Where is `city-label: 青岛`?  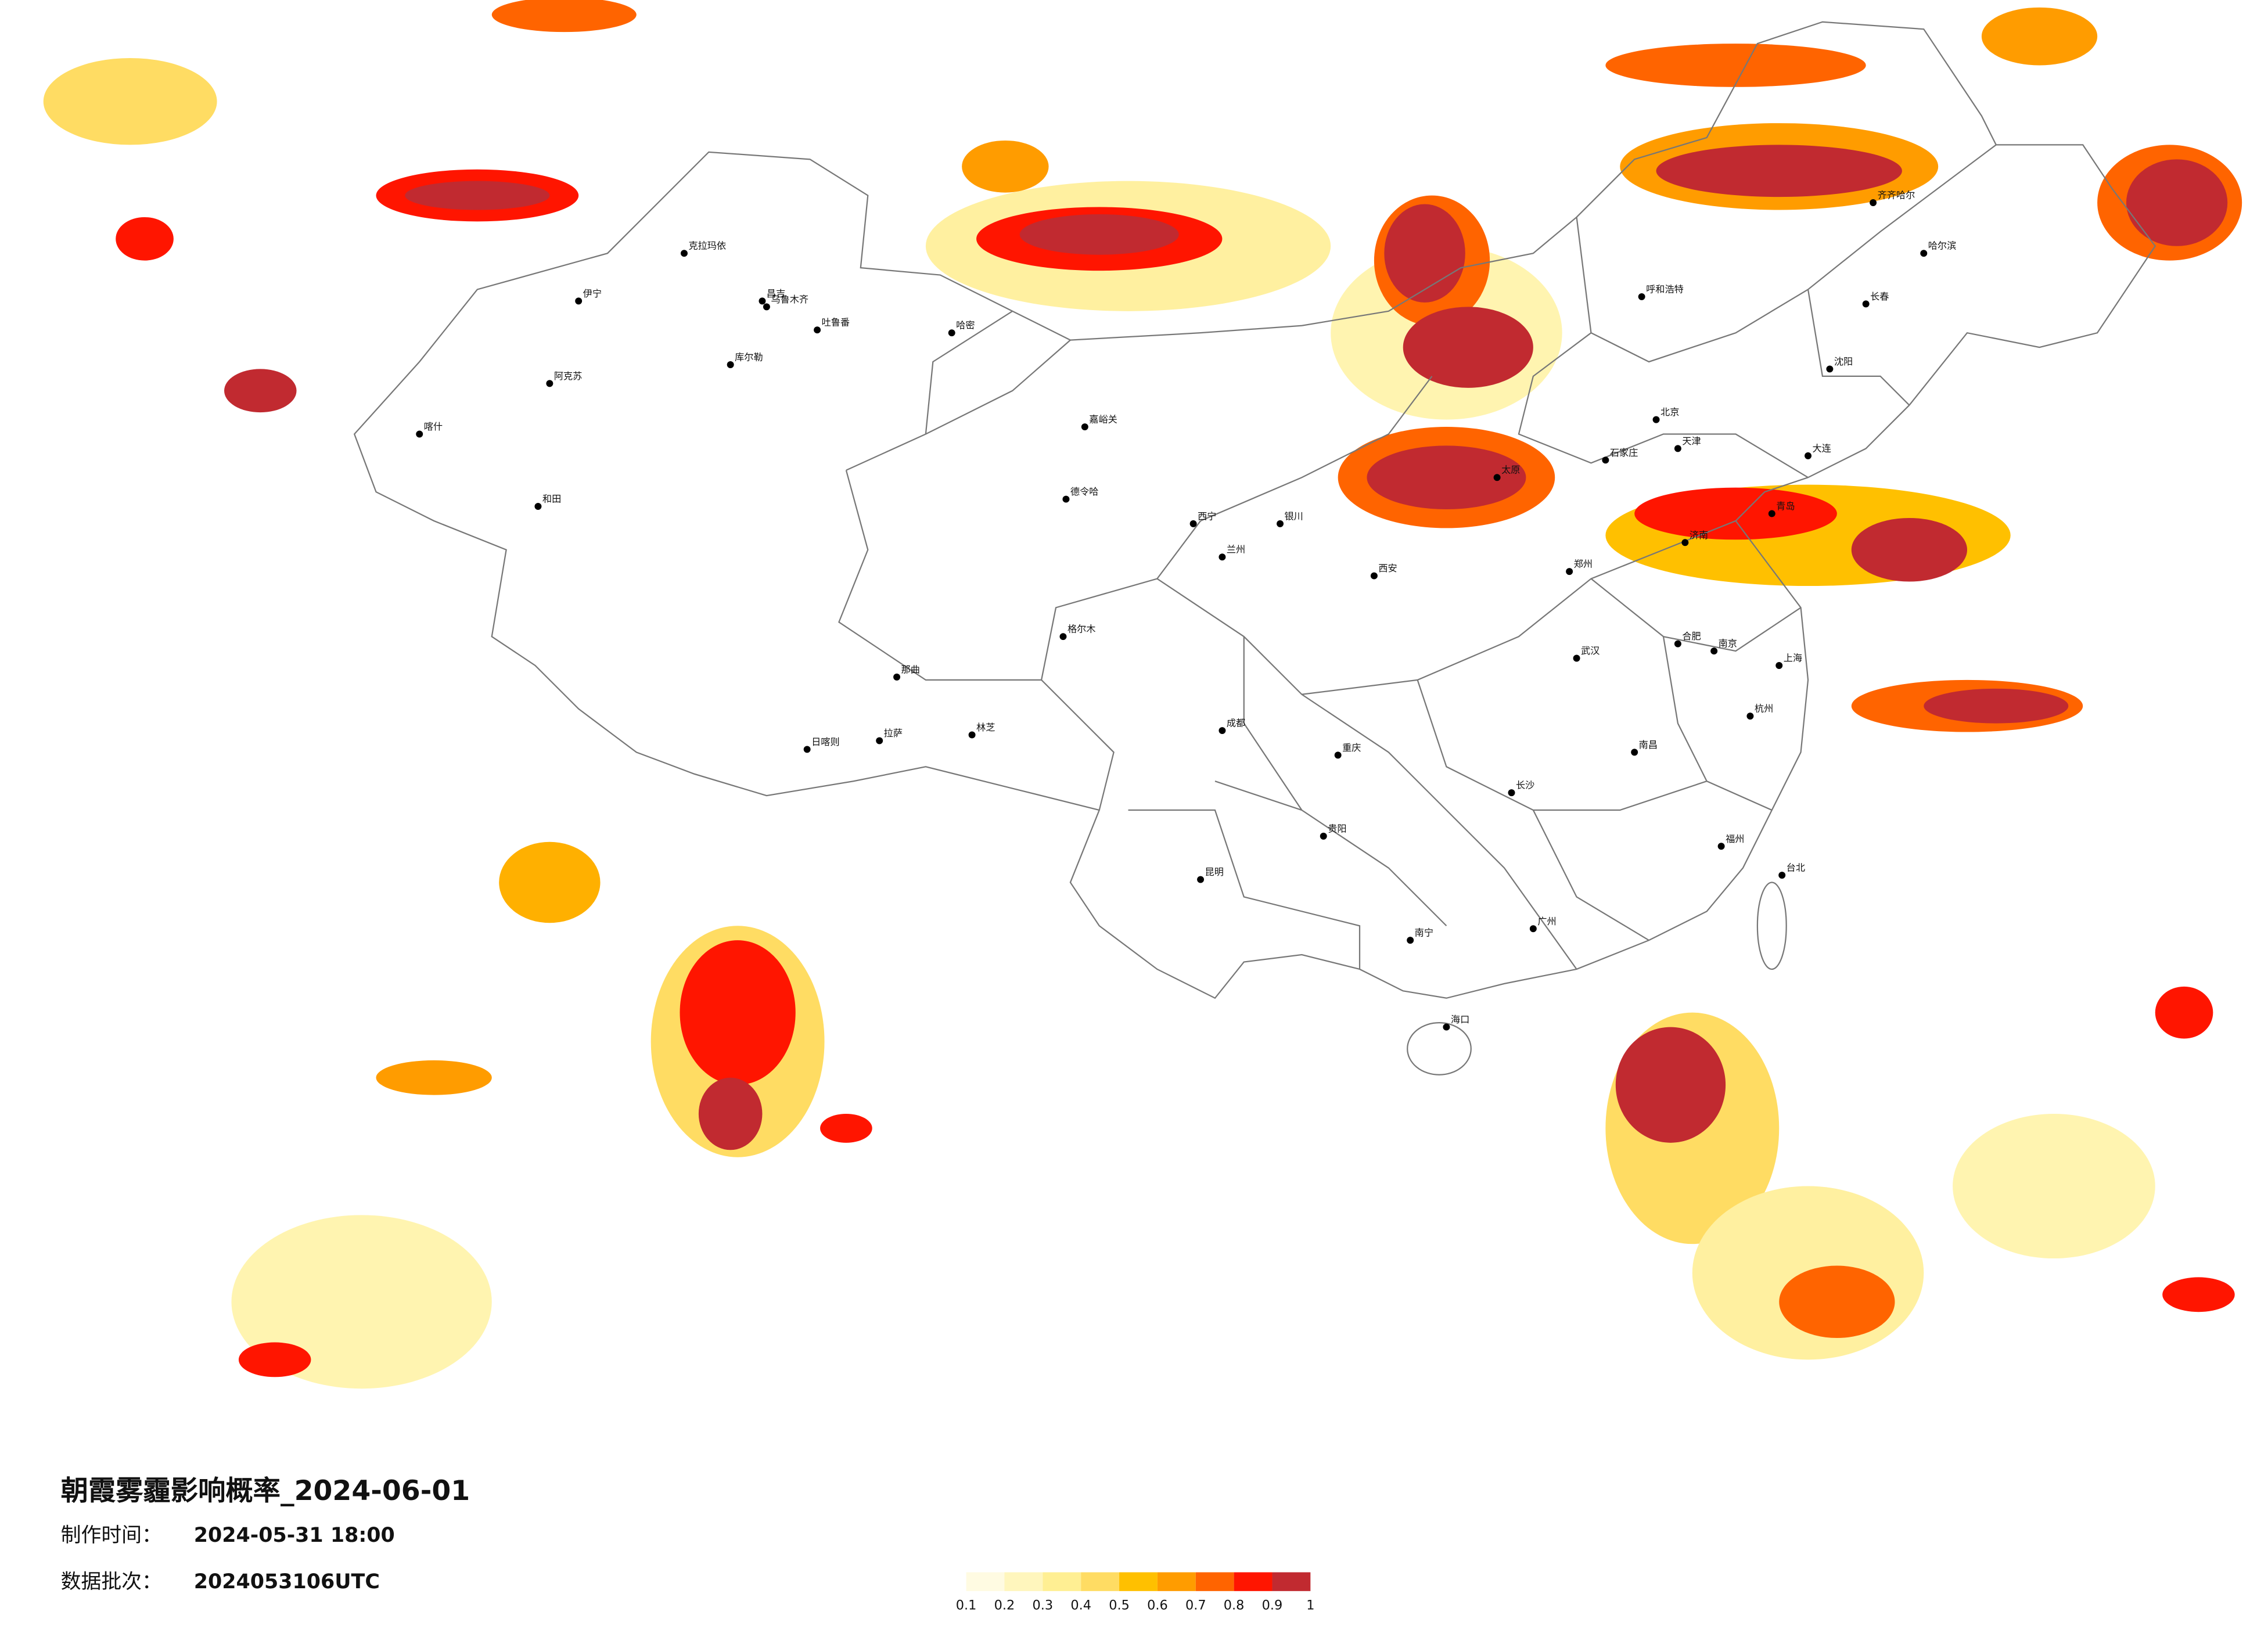 city-label: 青岛 is located at coordinates (1785, 506).